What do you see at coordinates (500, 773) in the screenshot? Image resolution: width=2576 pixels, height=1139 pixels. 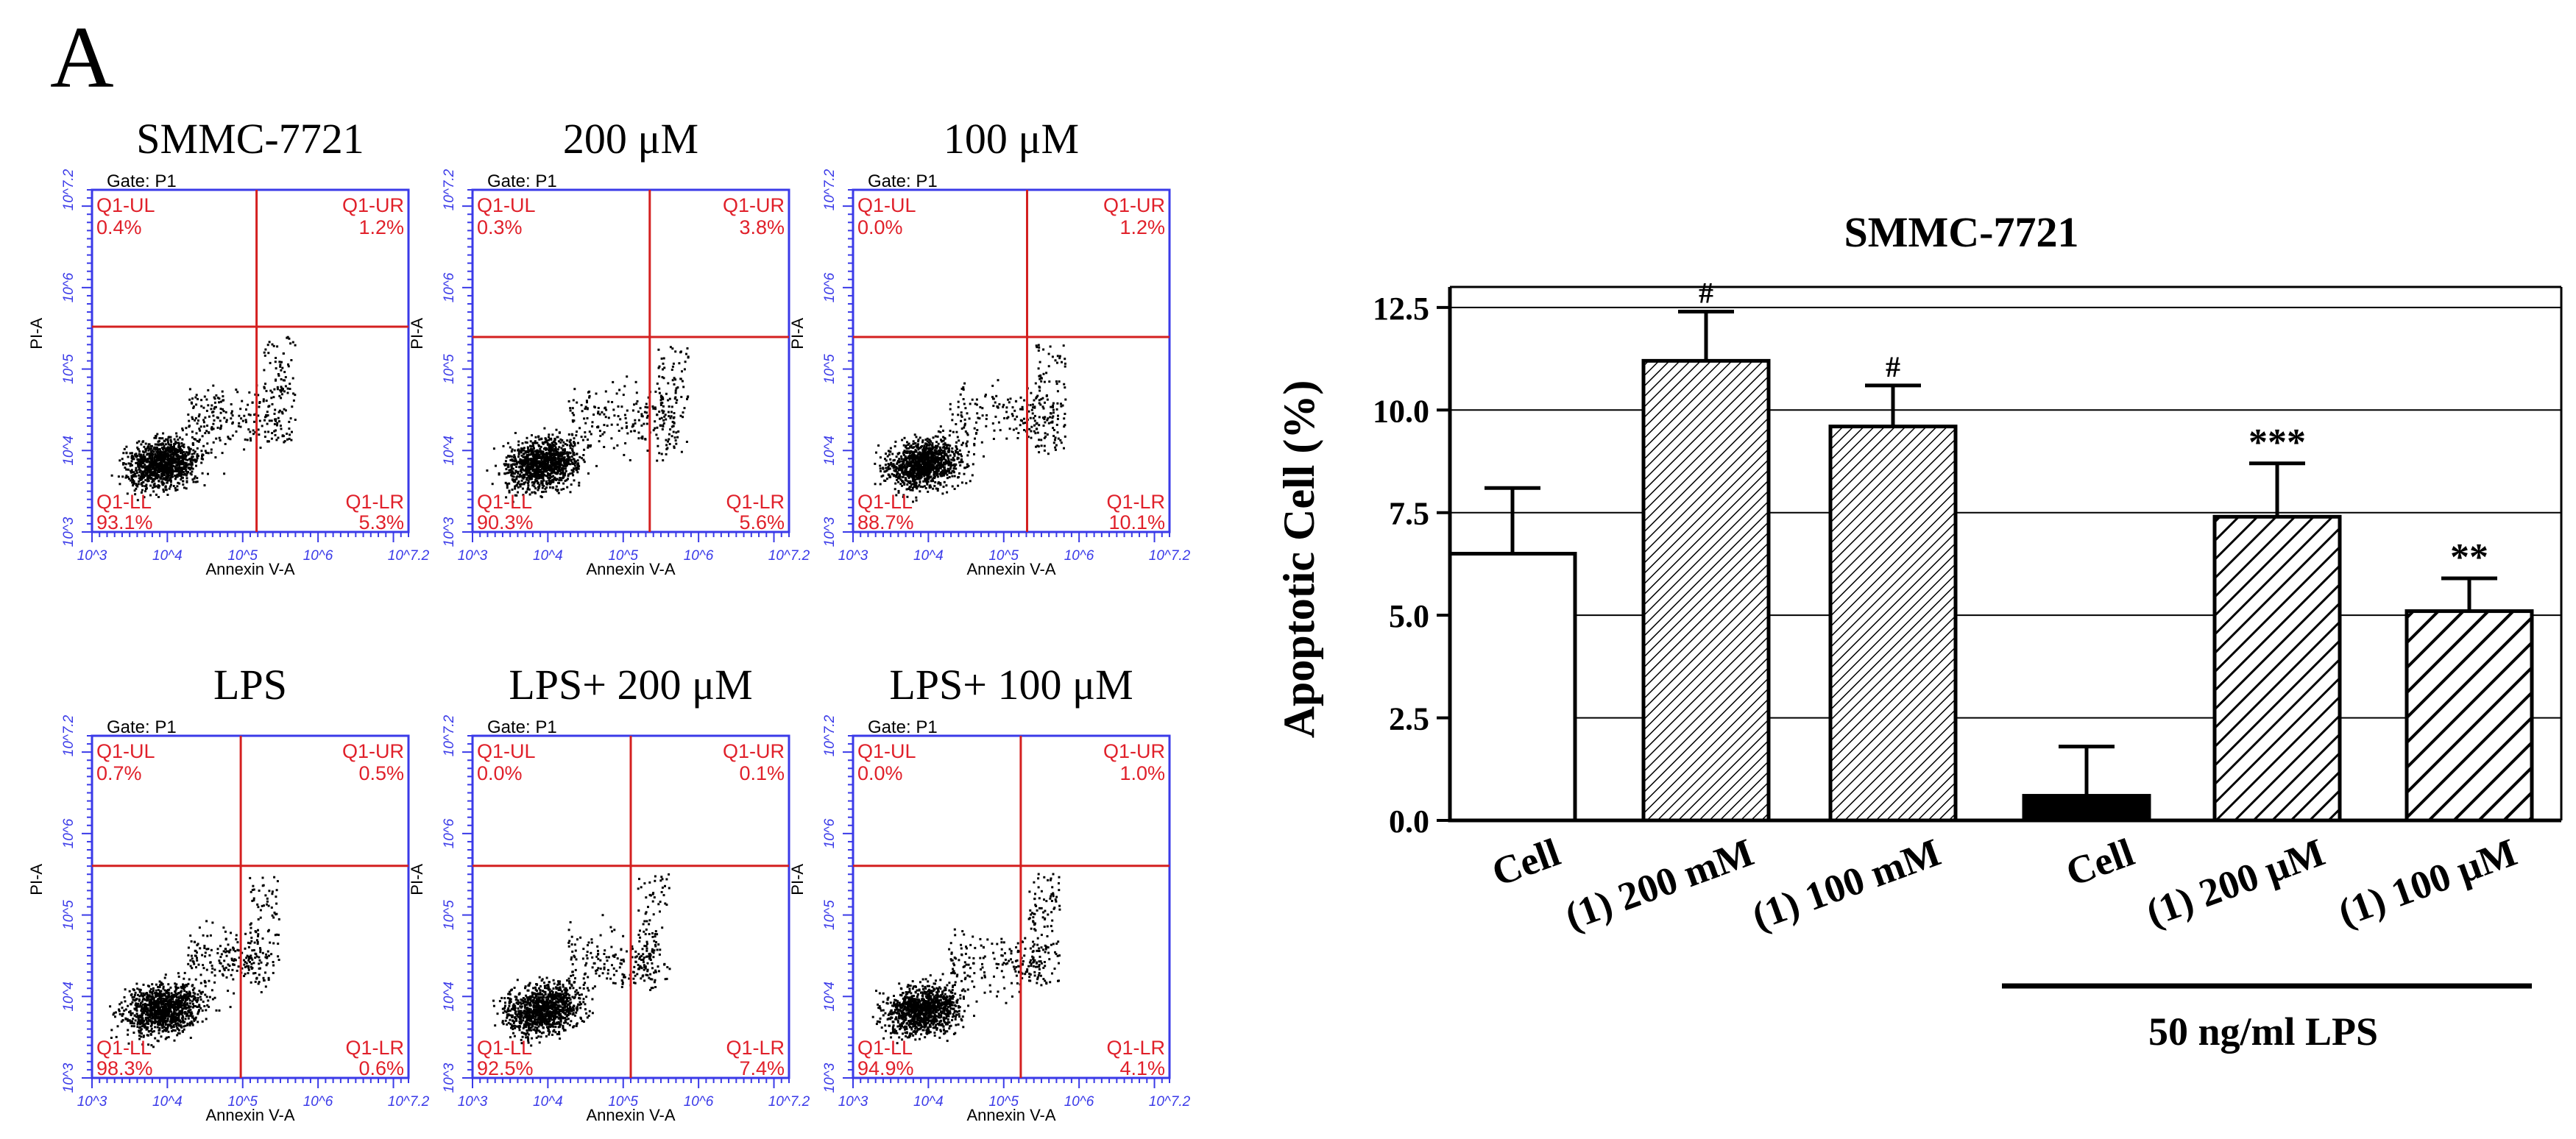 I see `quadrant-label: 0.0%` at bounding box center [500, 773].